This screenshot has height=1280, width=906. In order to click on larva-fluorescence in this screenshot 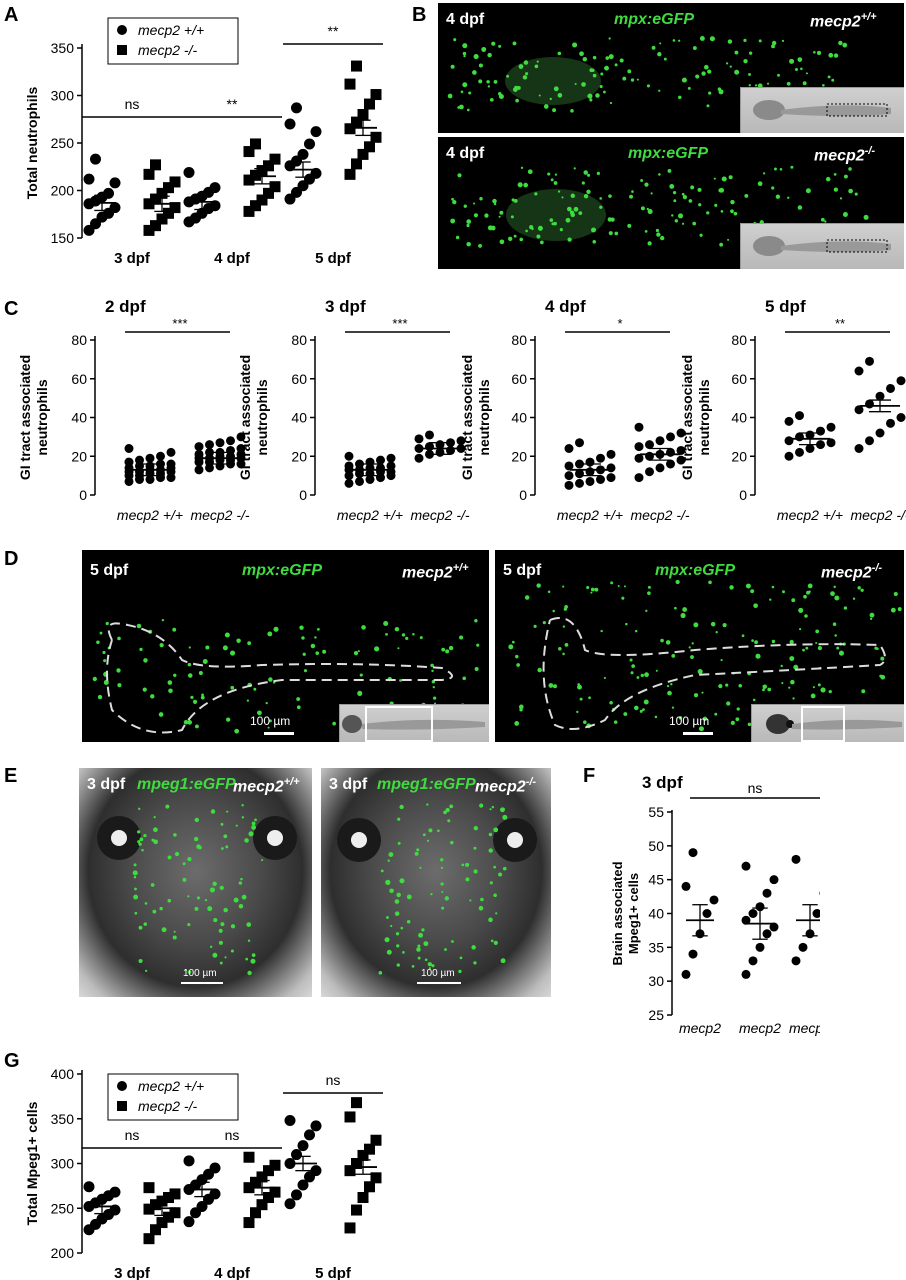, I will do `click(659, 206)`.